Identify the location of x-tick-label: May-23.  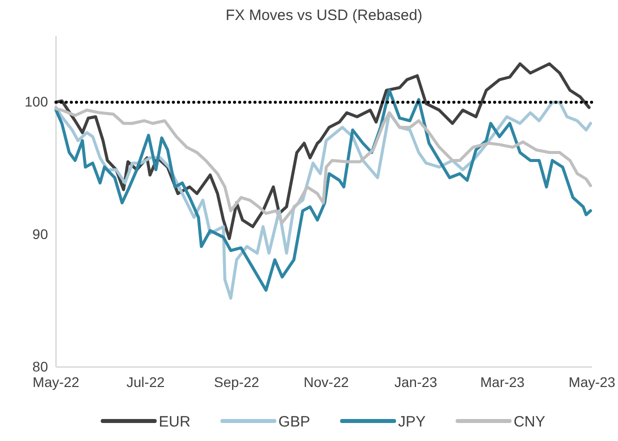
(592, 382).